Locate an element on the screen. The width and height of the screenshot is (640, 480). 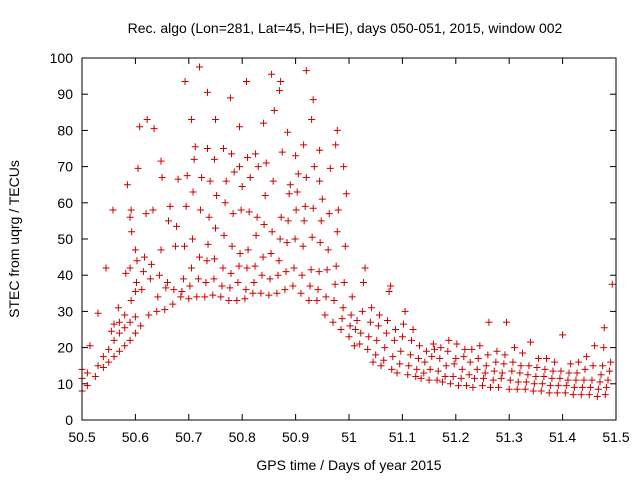
y-tick-label: 100 is located at coordinates (62, 58).